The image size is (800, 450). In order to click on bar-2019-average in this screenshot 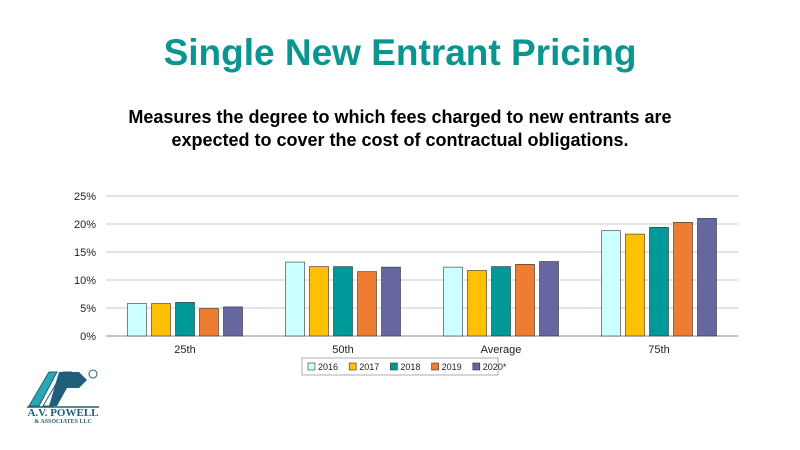, I will do `click(525, 300)`.